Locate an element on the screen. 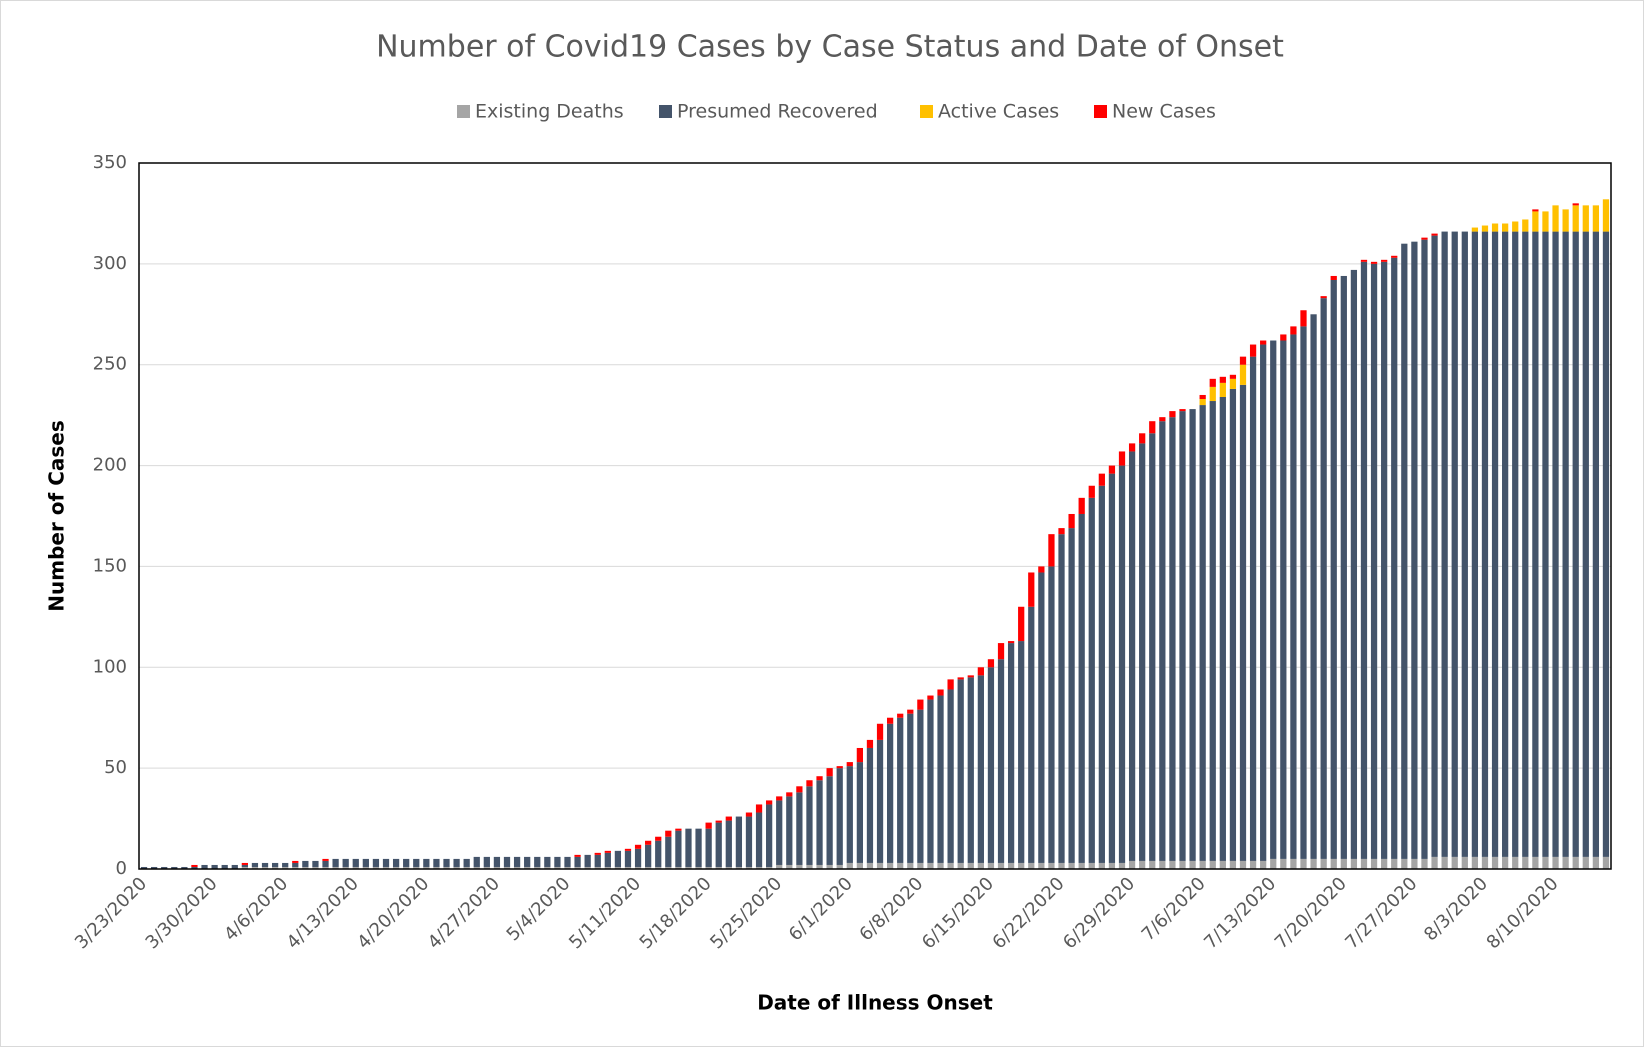 The height and width of the screenshot is (1051, 1644). y-tick-label: 150 is located at coordinates (110, 565).